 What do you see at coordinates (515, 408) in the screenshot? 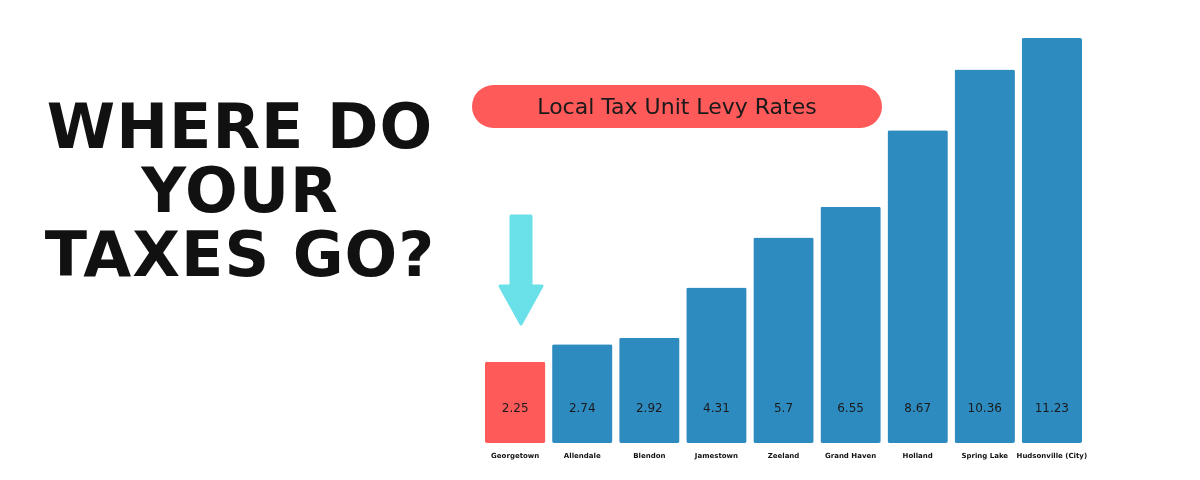
I see `data-label: 2.25` at bounding box center [515, 408].